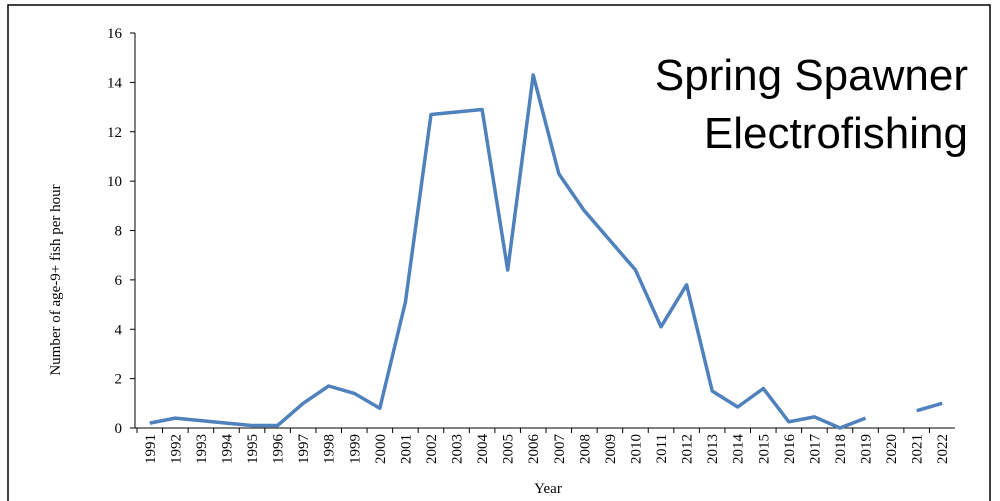 The height and width of the screenshot is (501, 1000). I want to click on x-tick-label: 1992, so click(176, 449).